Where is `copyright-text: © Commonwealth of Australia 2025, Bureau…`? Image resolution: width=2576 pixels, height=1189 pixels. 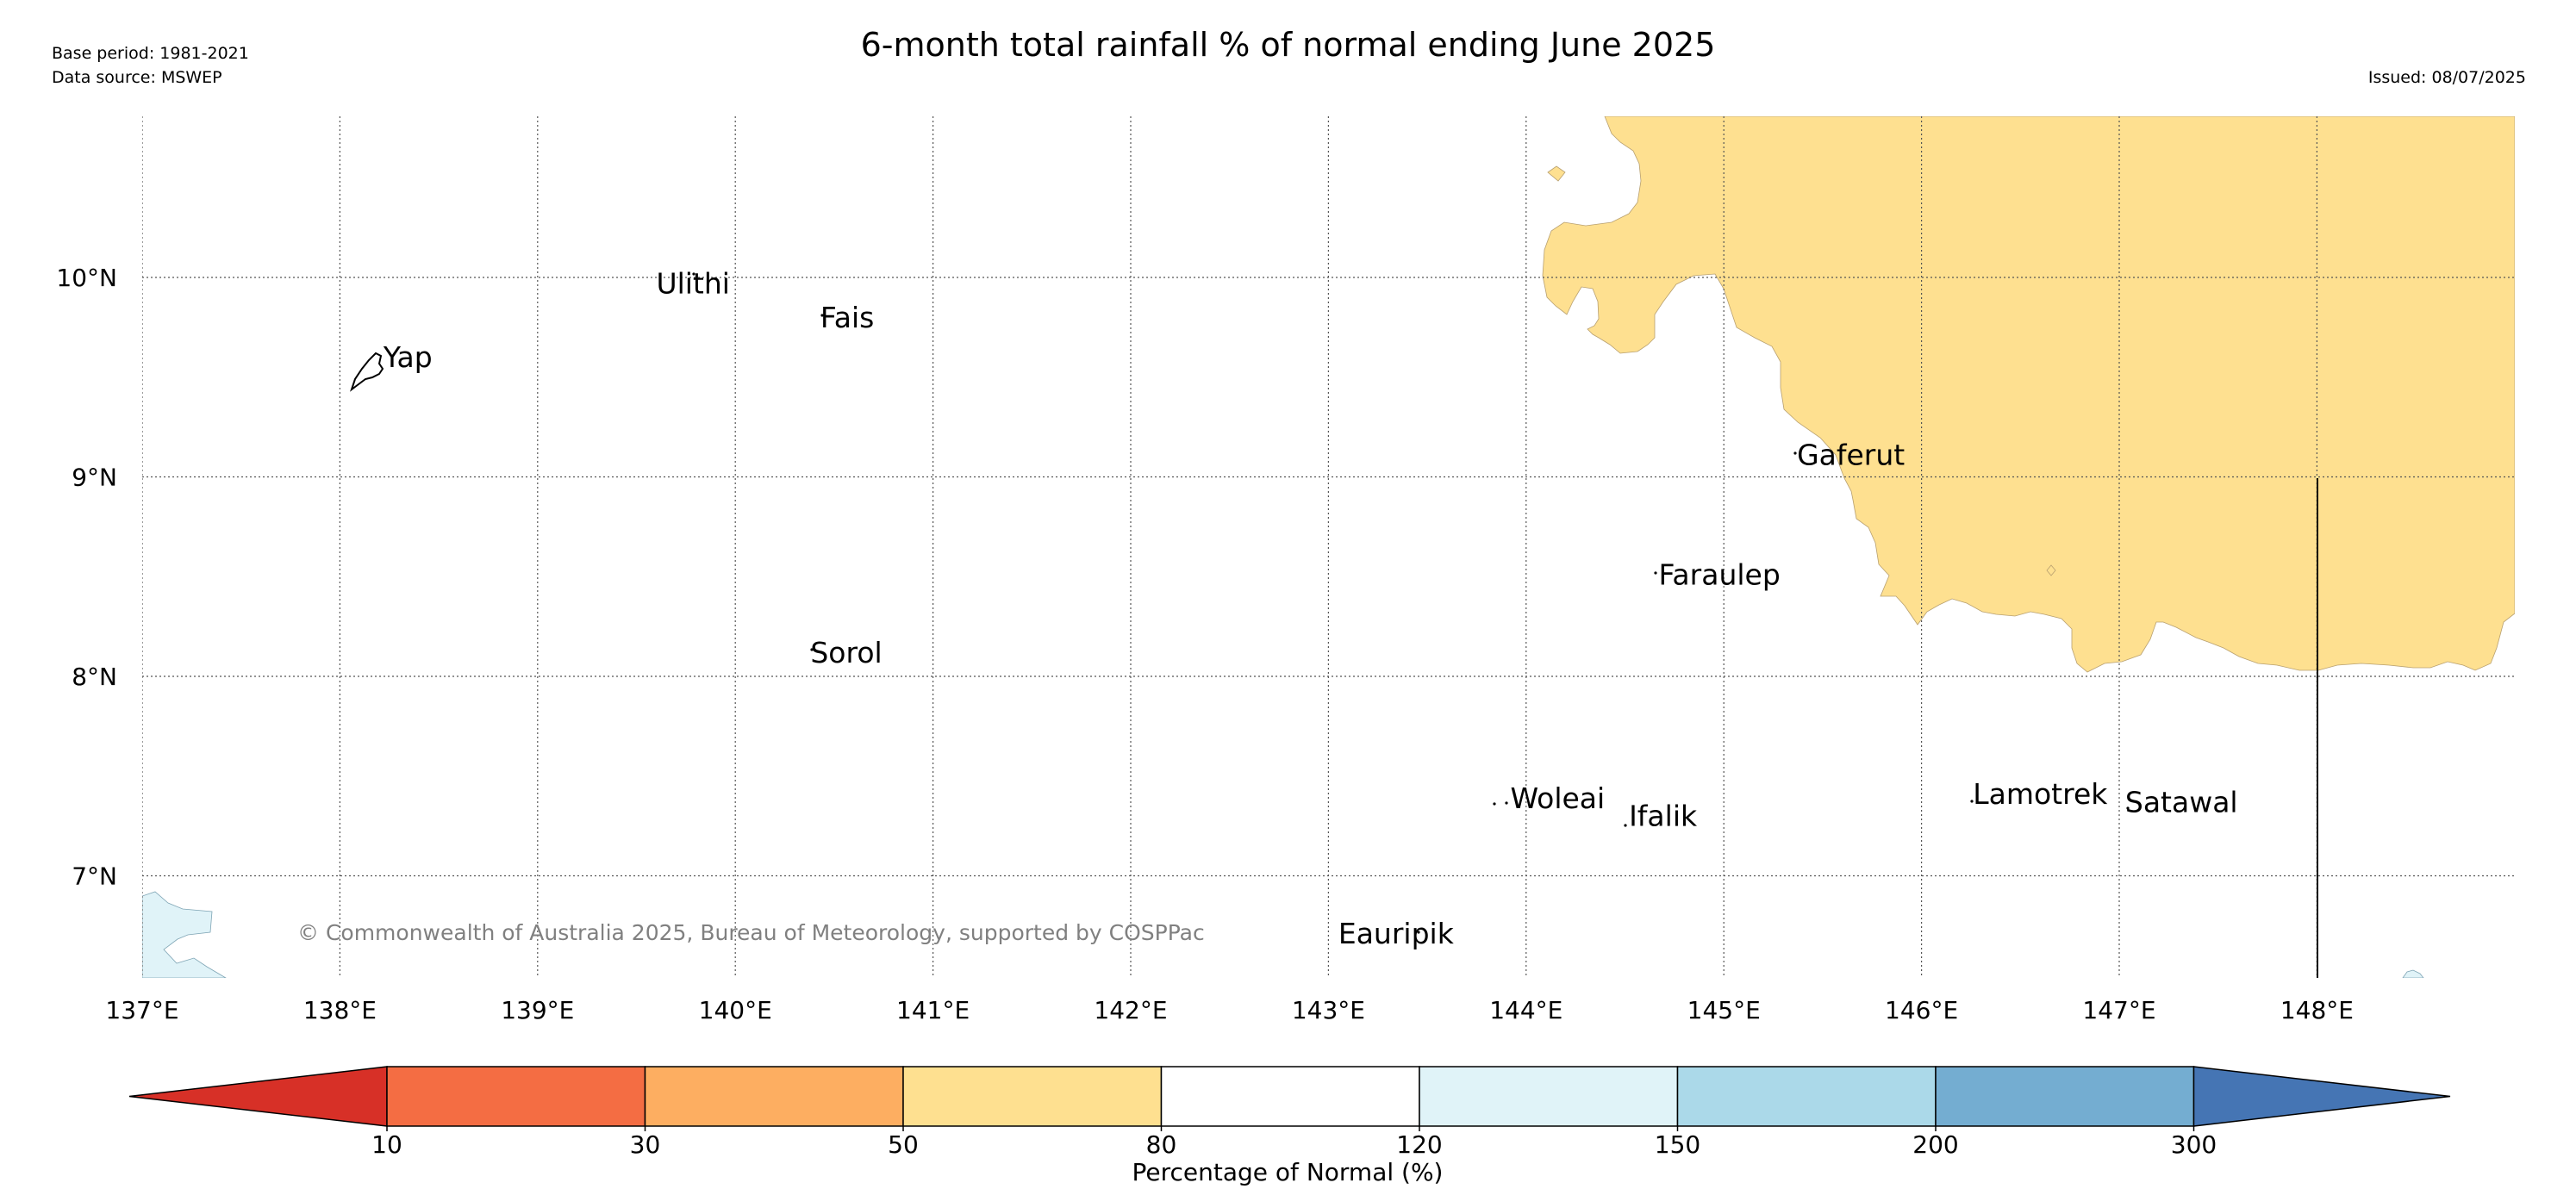 copyright-text: © Commonwealth of Australia 2025, Bureau… is located at coordinates (751, 933).